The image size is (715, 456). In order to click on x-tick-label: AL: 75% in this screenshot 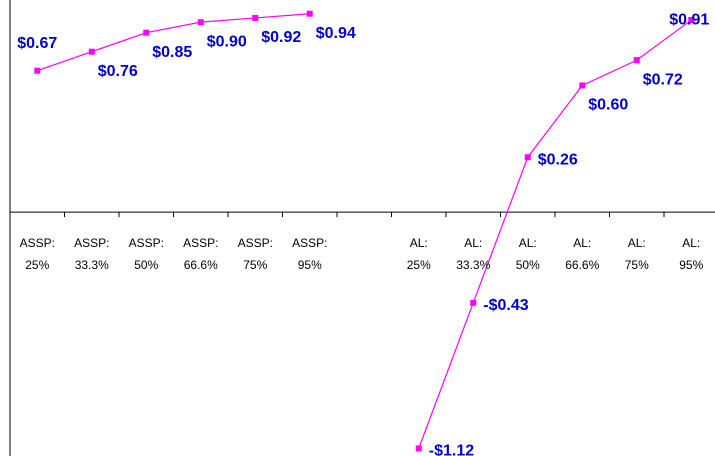, I will do `click(636, 254)`.